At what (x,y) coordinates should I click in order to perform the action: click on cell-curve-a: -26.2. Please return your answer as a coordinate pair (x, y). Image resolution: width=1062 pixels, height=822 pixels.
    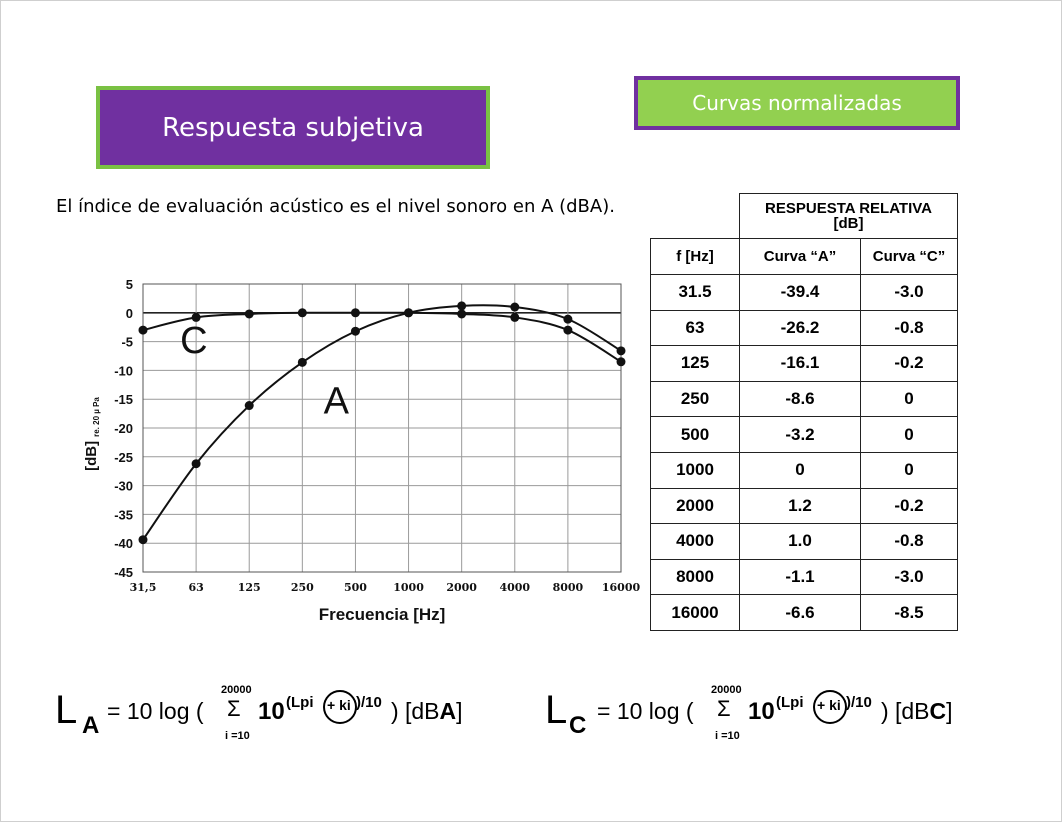
    Looking at the image, I should click on (800, 328).